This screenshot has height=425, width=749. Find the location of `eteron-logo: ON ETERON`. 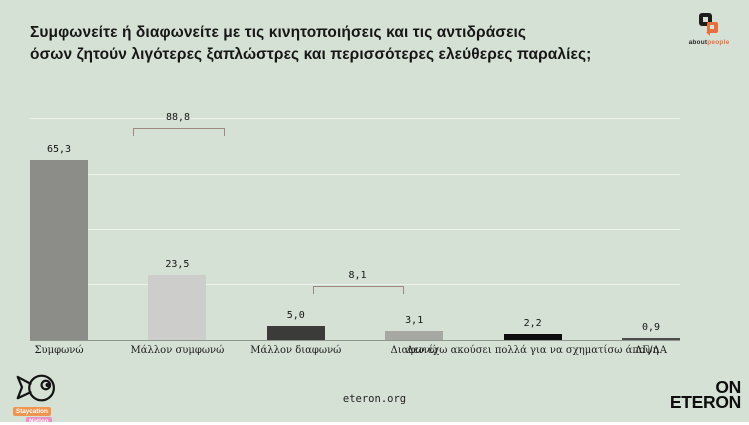

eteron-logo: ON ETERON is located at coordinates (705, 394).